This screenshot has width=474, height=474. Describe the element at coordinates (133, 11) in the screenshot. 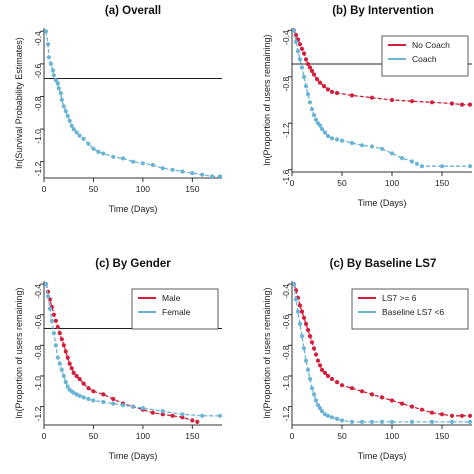

I see `panel-title: (a) Overall` at that location.